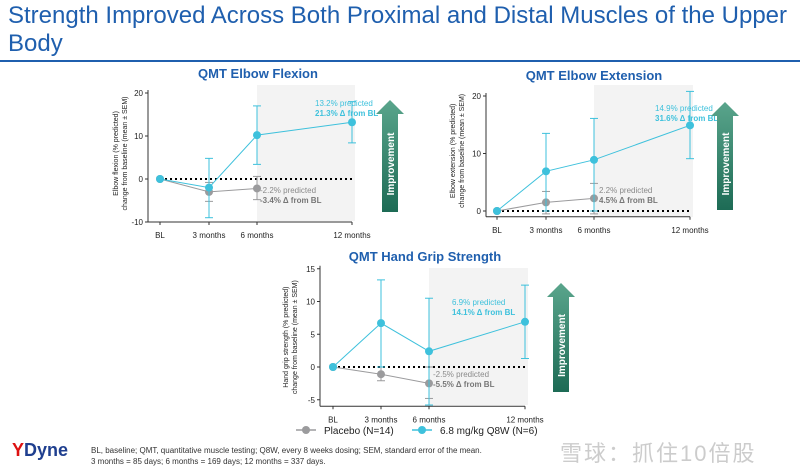 The height and width of the screenshot is (471, 800). I want to click on legend-label: 6.8 mg/kg Q8W (N=6), so click(489, 431).